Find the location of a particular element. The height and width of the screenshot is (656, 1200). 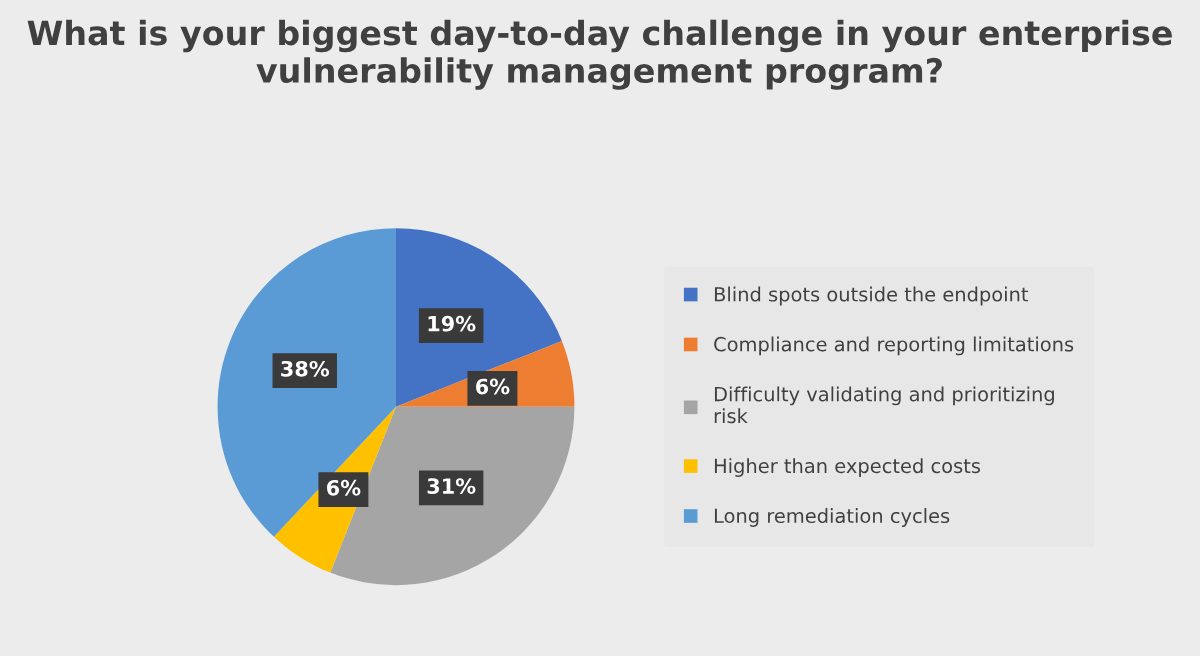

pie-slice is located at coordinates (306, 382).